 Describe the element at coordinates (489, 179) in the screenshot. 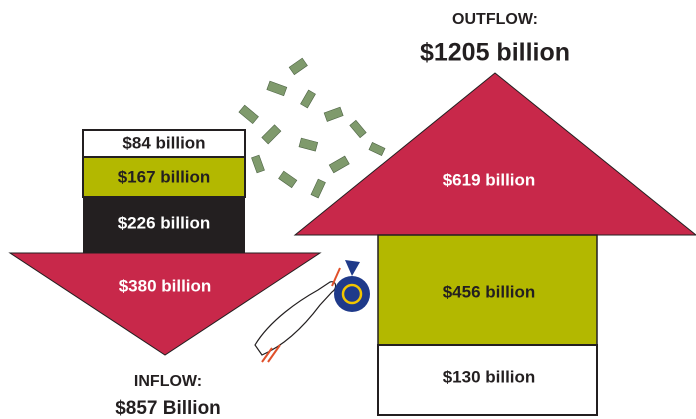

I see `segment-label: $619 billion` at that location.